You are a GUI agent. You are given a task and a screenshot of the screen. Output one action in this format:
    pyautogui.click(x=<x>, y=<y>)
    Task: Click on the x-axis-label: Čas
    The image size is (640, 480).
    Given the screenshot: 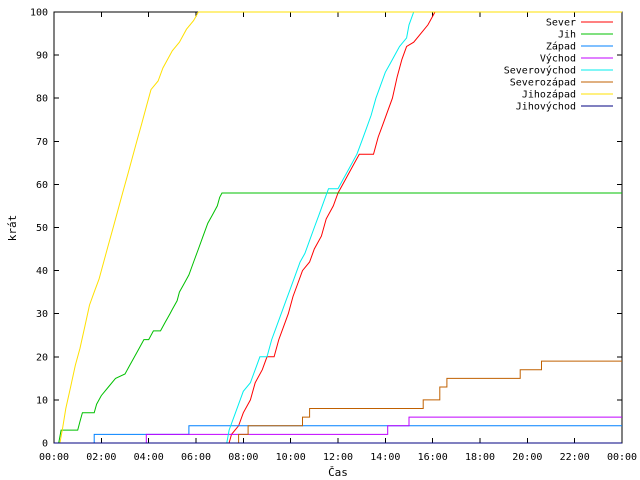 What is the action you would take?
    pyautogui.click(x=338, y=472)
    